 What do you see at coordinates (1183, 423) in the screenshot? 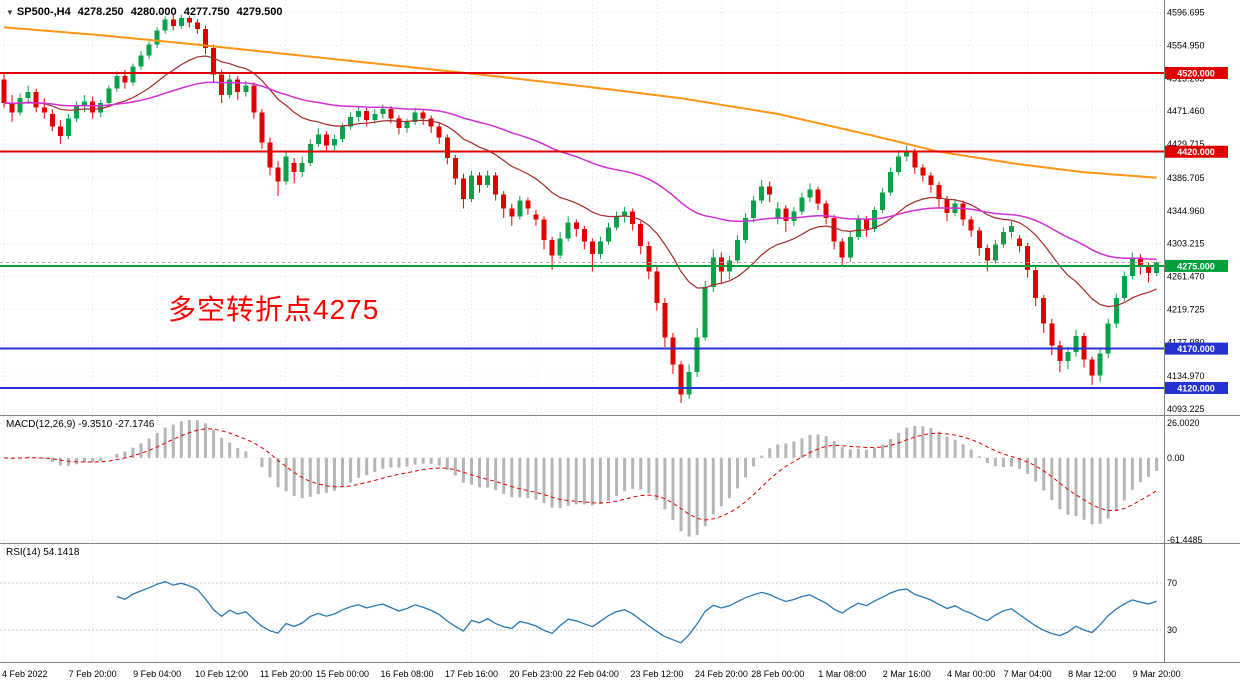
I see `macd-axis-label: 26.0020` at bounding box center [1183, 423].